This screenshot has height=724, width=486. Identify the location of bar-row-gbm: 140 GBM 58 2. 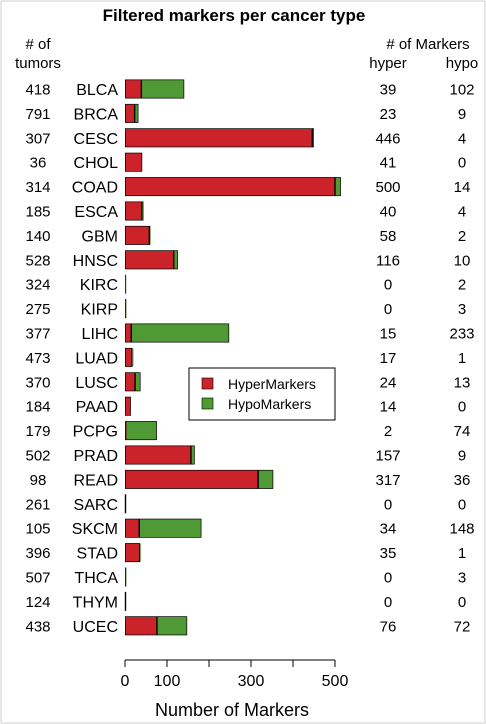
(245, 235).